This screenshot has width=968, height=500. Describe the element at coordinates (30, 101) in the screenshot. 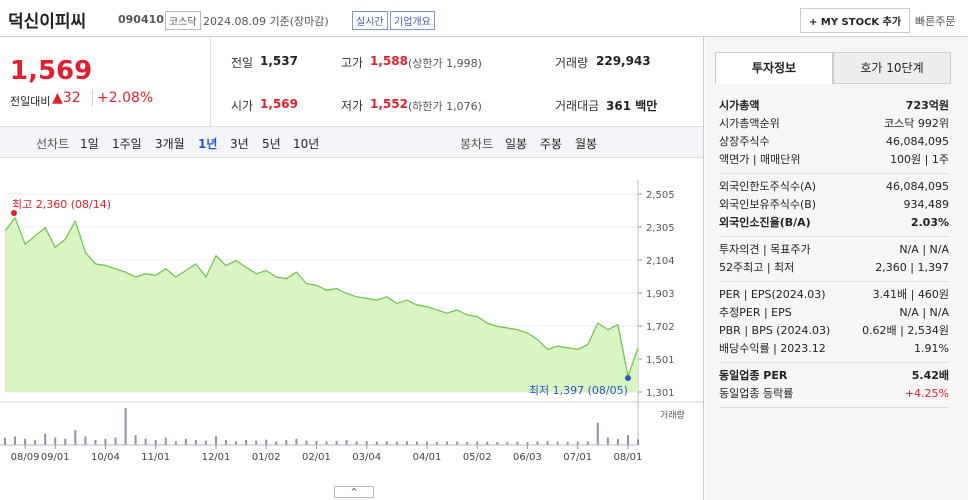

I see `change-label: 전일대비` at that location.